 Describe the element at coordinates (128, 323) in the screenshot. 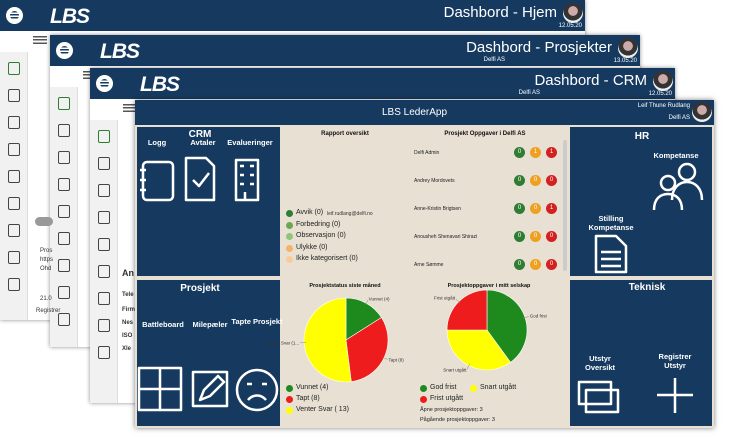

I see `fragment-text: Nes` at that location.